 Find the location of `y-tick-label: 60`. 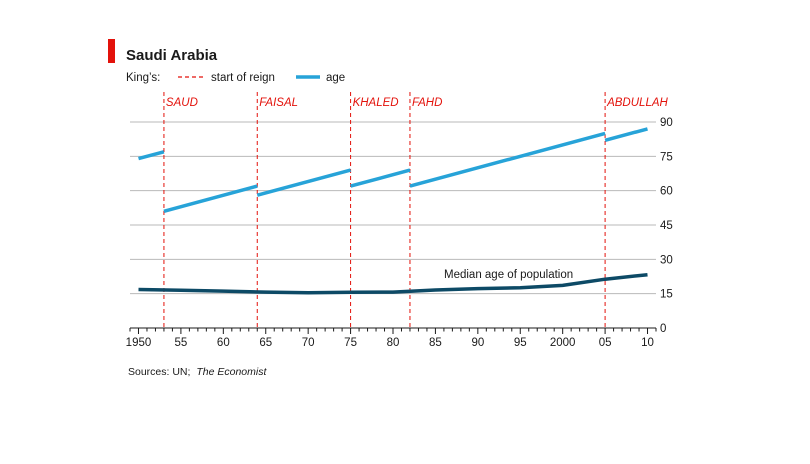

y-tick-label: 60 is located at coordinates (666, 192).